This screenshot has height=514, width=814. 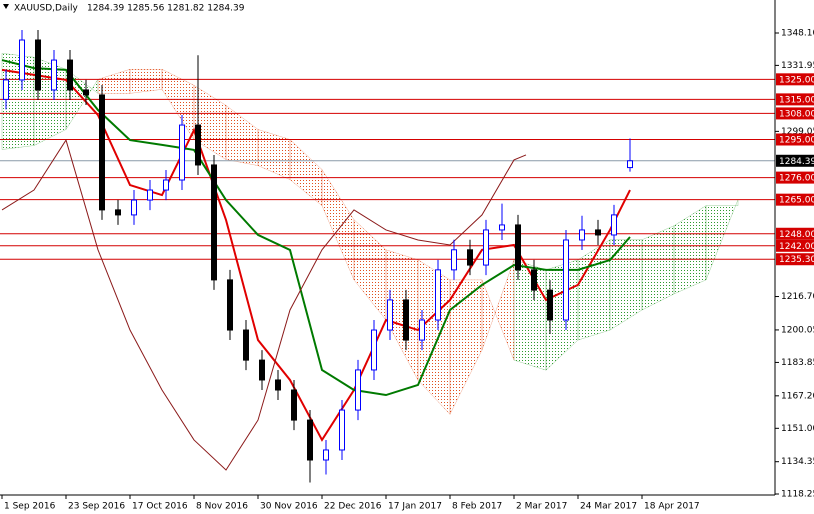 I want to click on last-price-box, so click(x=795, y=160).